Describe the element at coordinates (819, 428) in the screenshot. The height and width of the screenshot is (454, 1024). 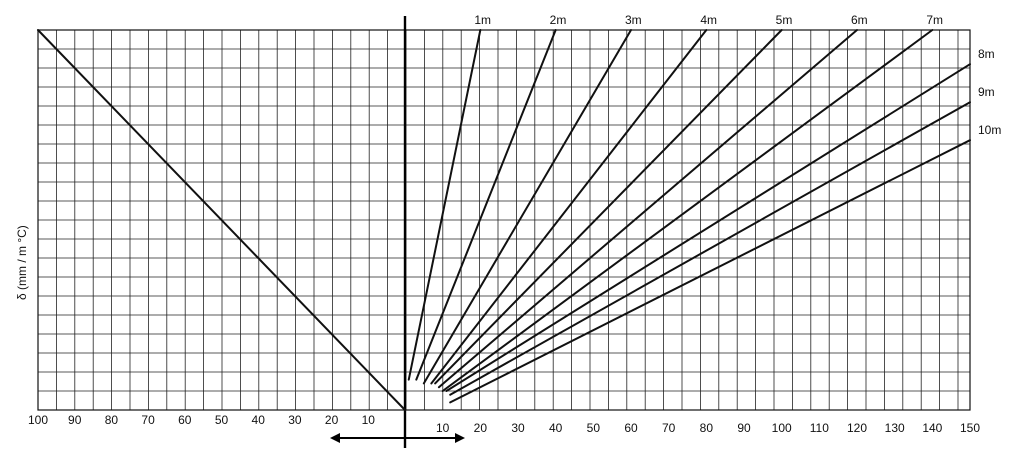
I see `x-tick-label-right: 110` at that location.